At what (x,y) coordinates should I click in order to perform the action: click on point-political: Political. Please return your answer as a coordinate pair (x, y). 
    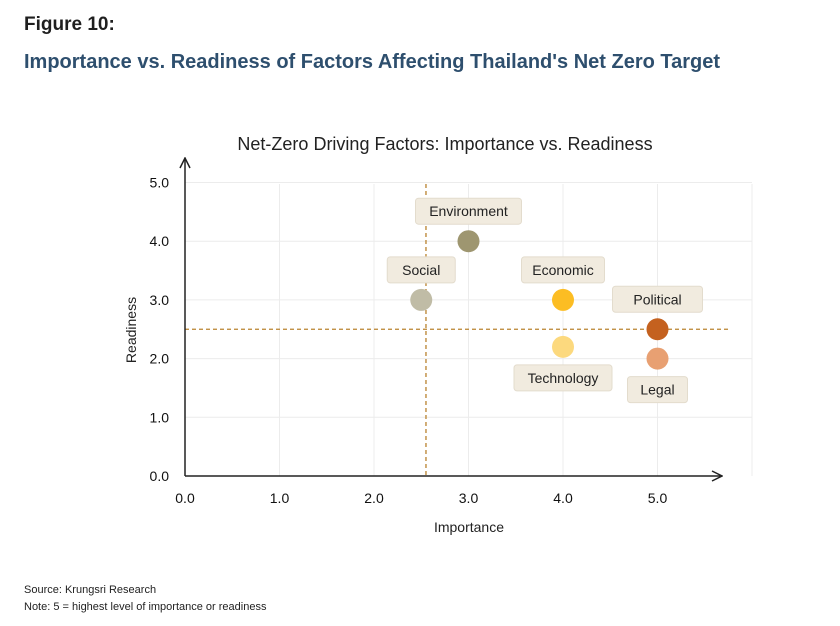
    Looking at the image, I should click on (657, 313).